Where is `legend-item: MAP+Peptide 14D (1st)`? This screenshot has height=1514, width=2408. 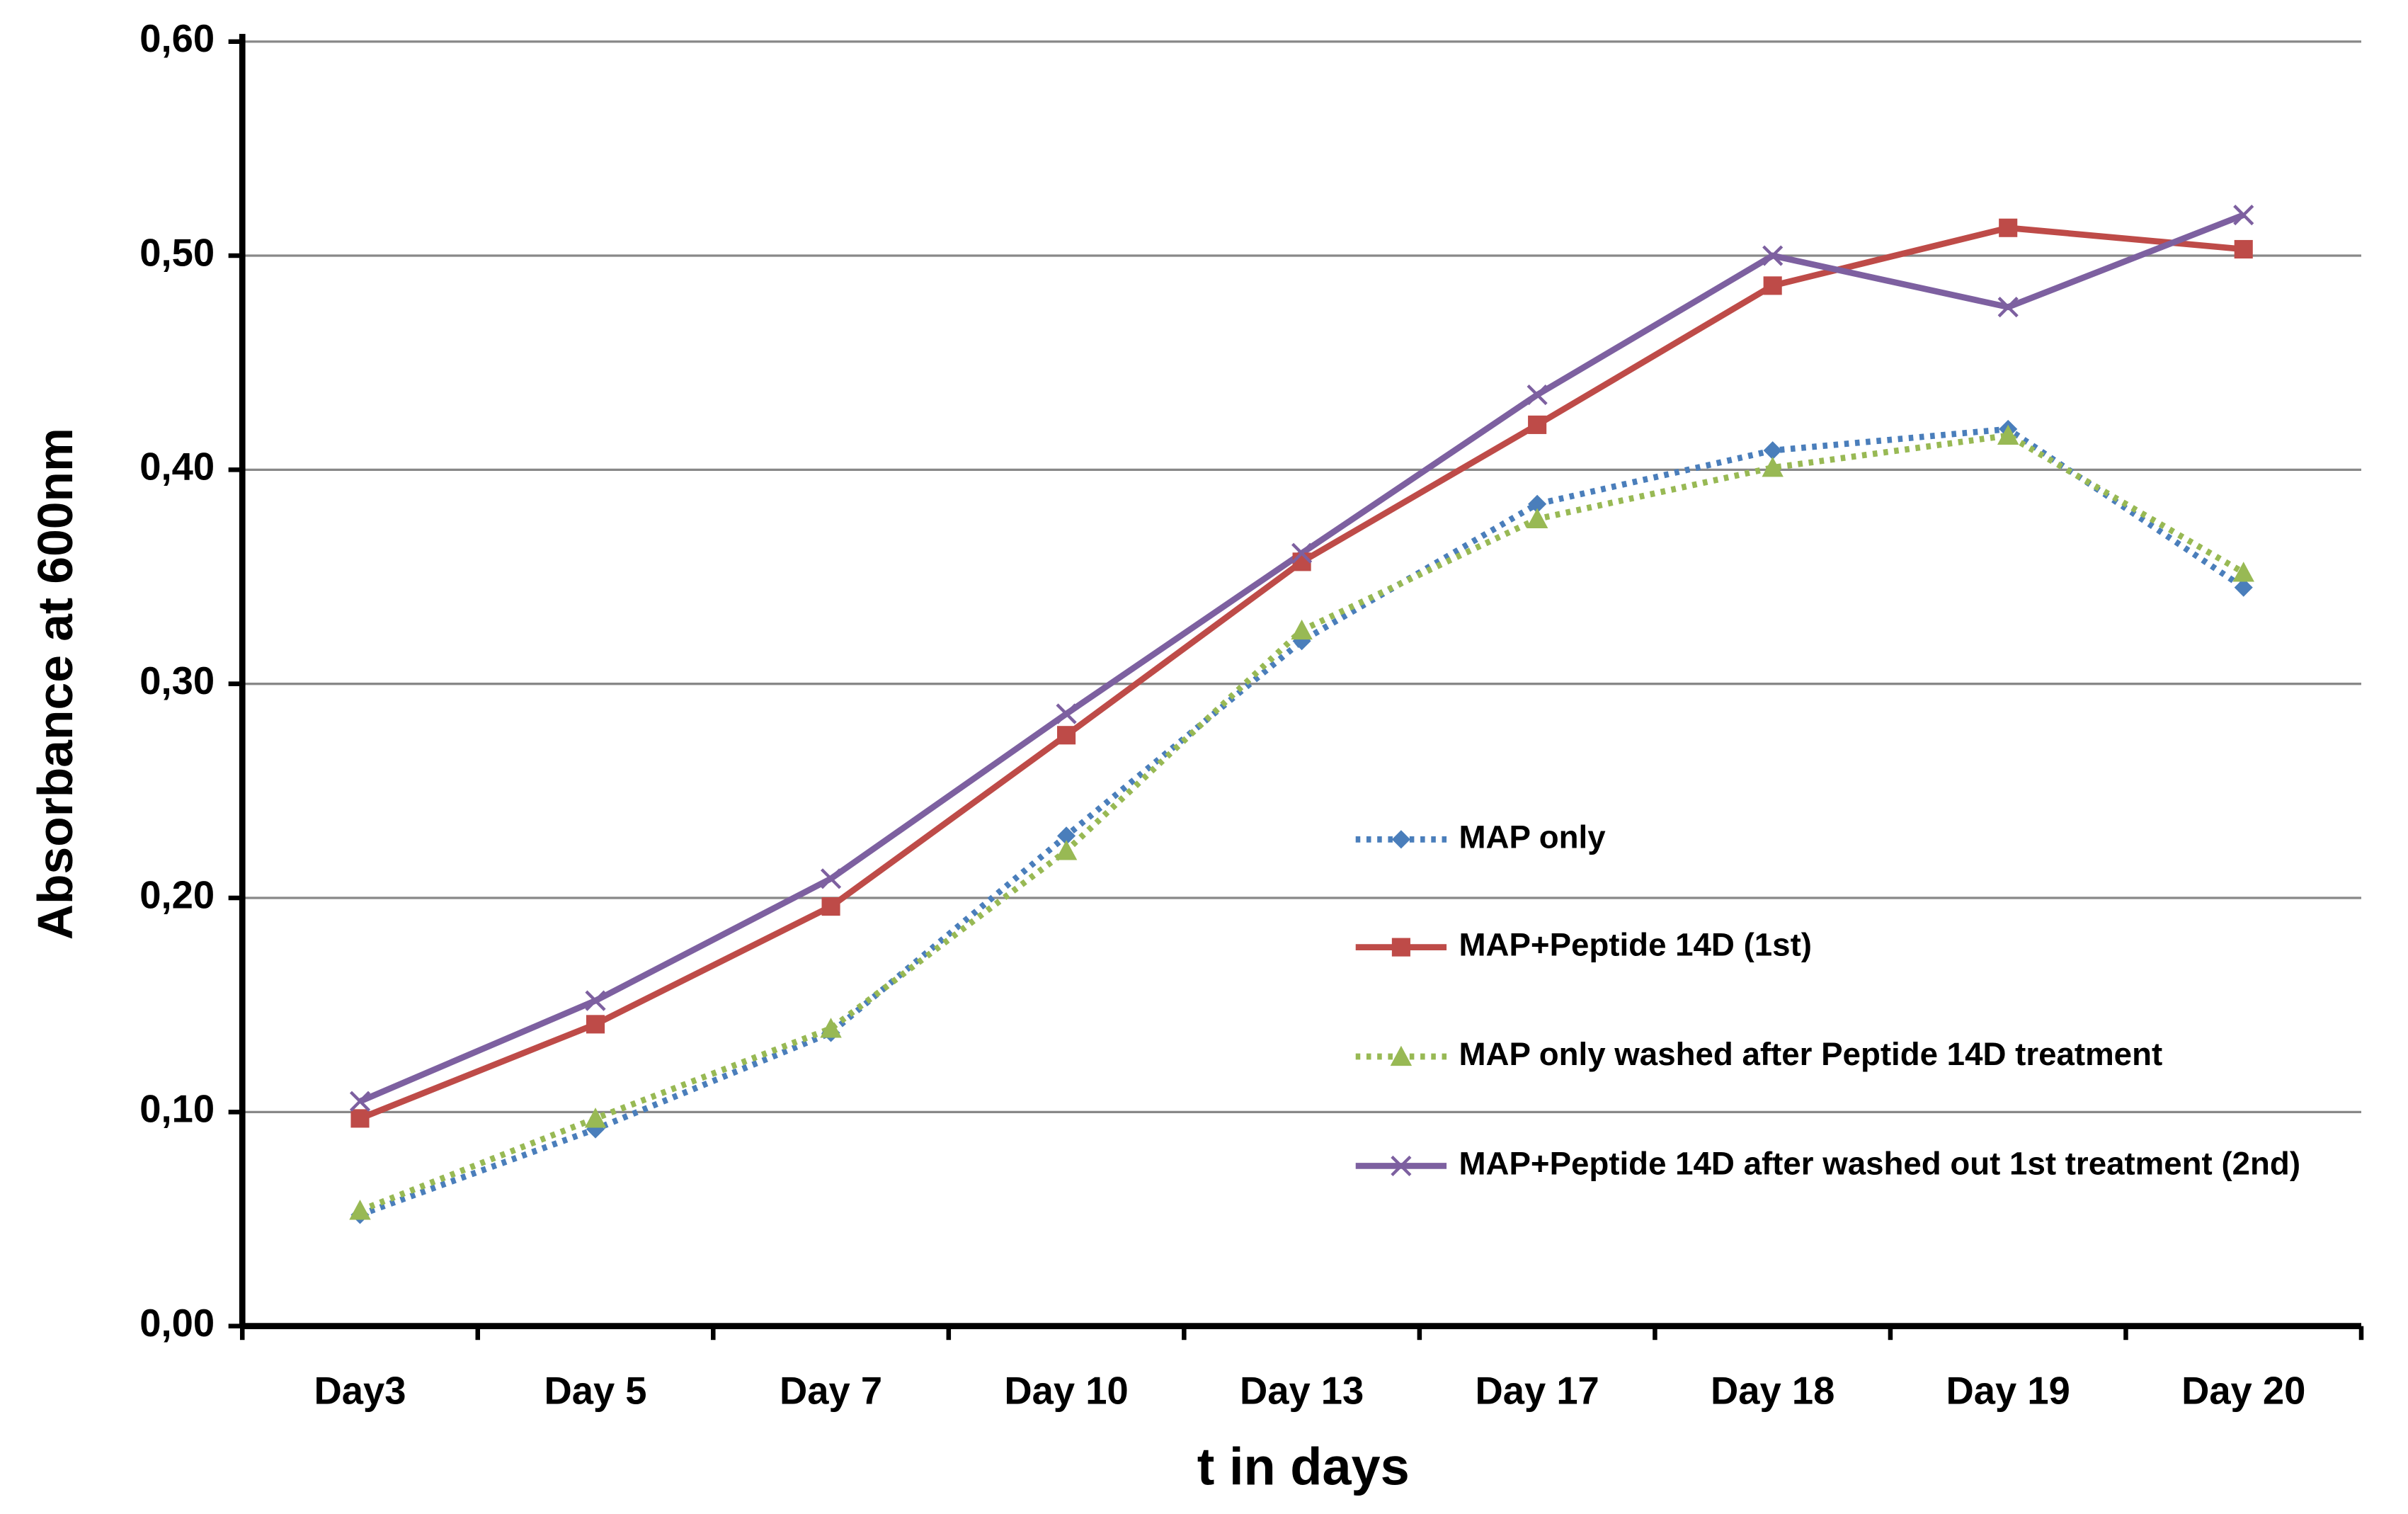 legend-item: MAP+Peptide 14D (1st) is located at coordinates (1583, 945).